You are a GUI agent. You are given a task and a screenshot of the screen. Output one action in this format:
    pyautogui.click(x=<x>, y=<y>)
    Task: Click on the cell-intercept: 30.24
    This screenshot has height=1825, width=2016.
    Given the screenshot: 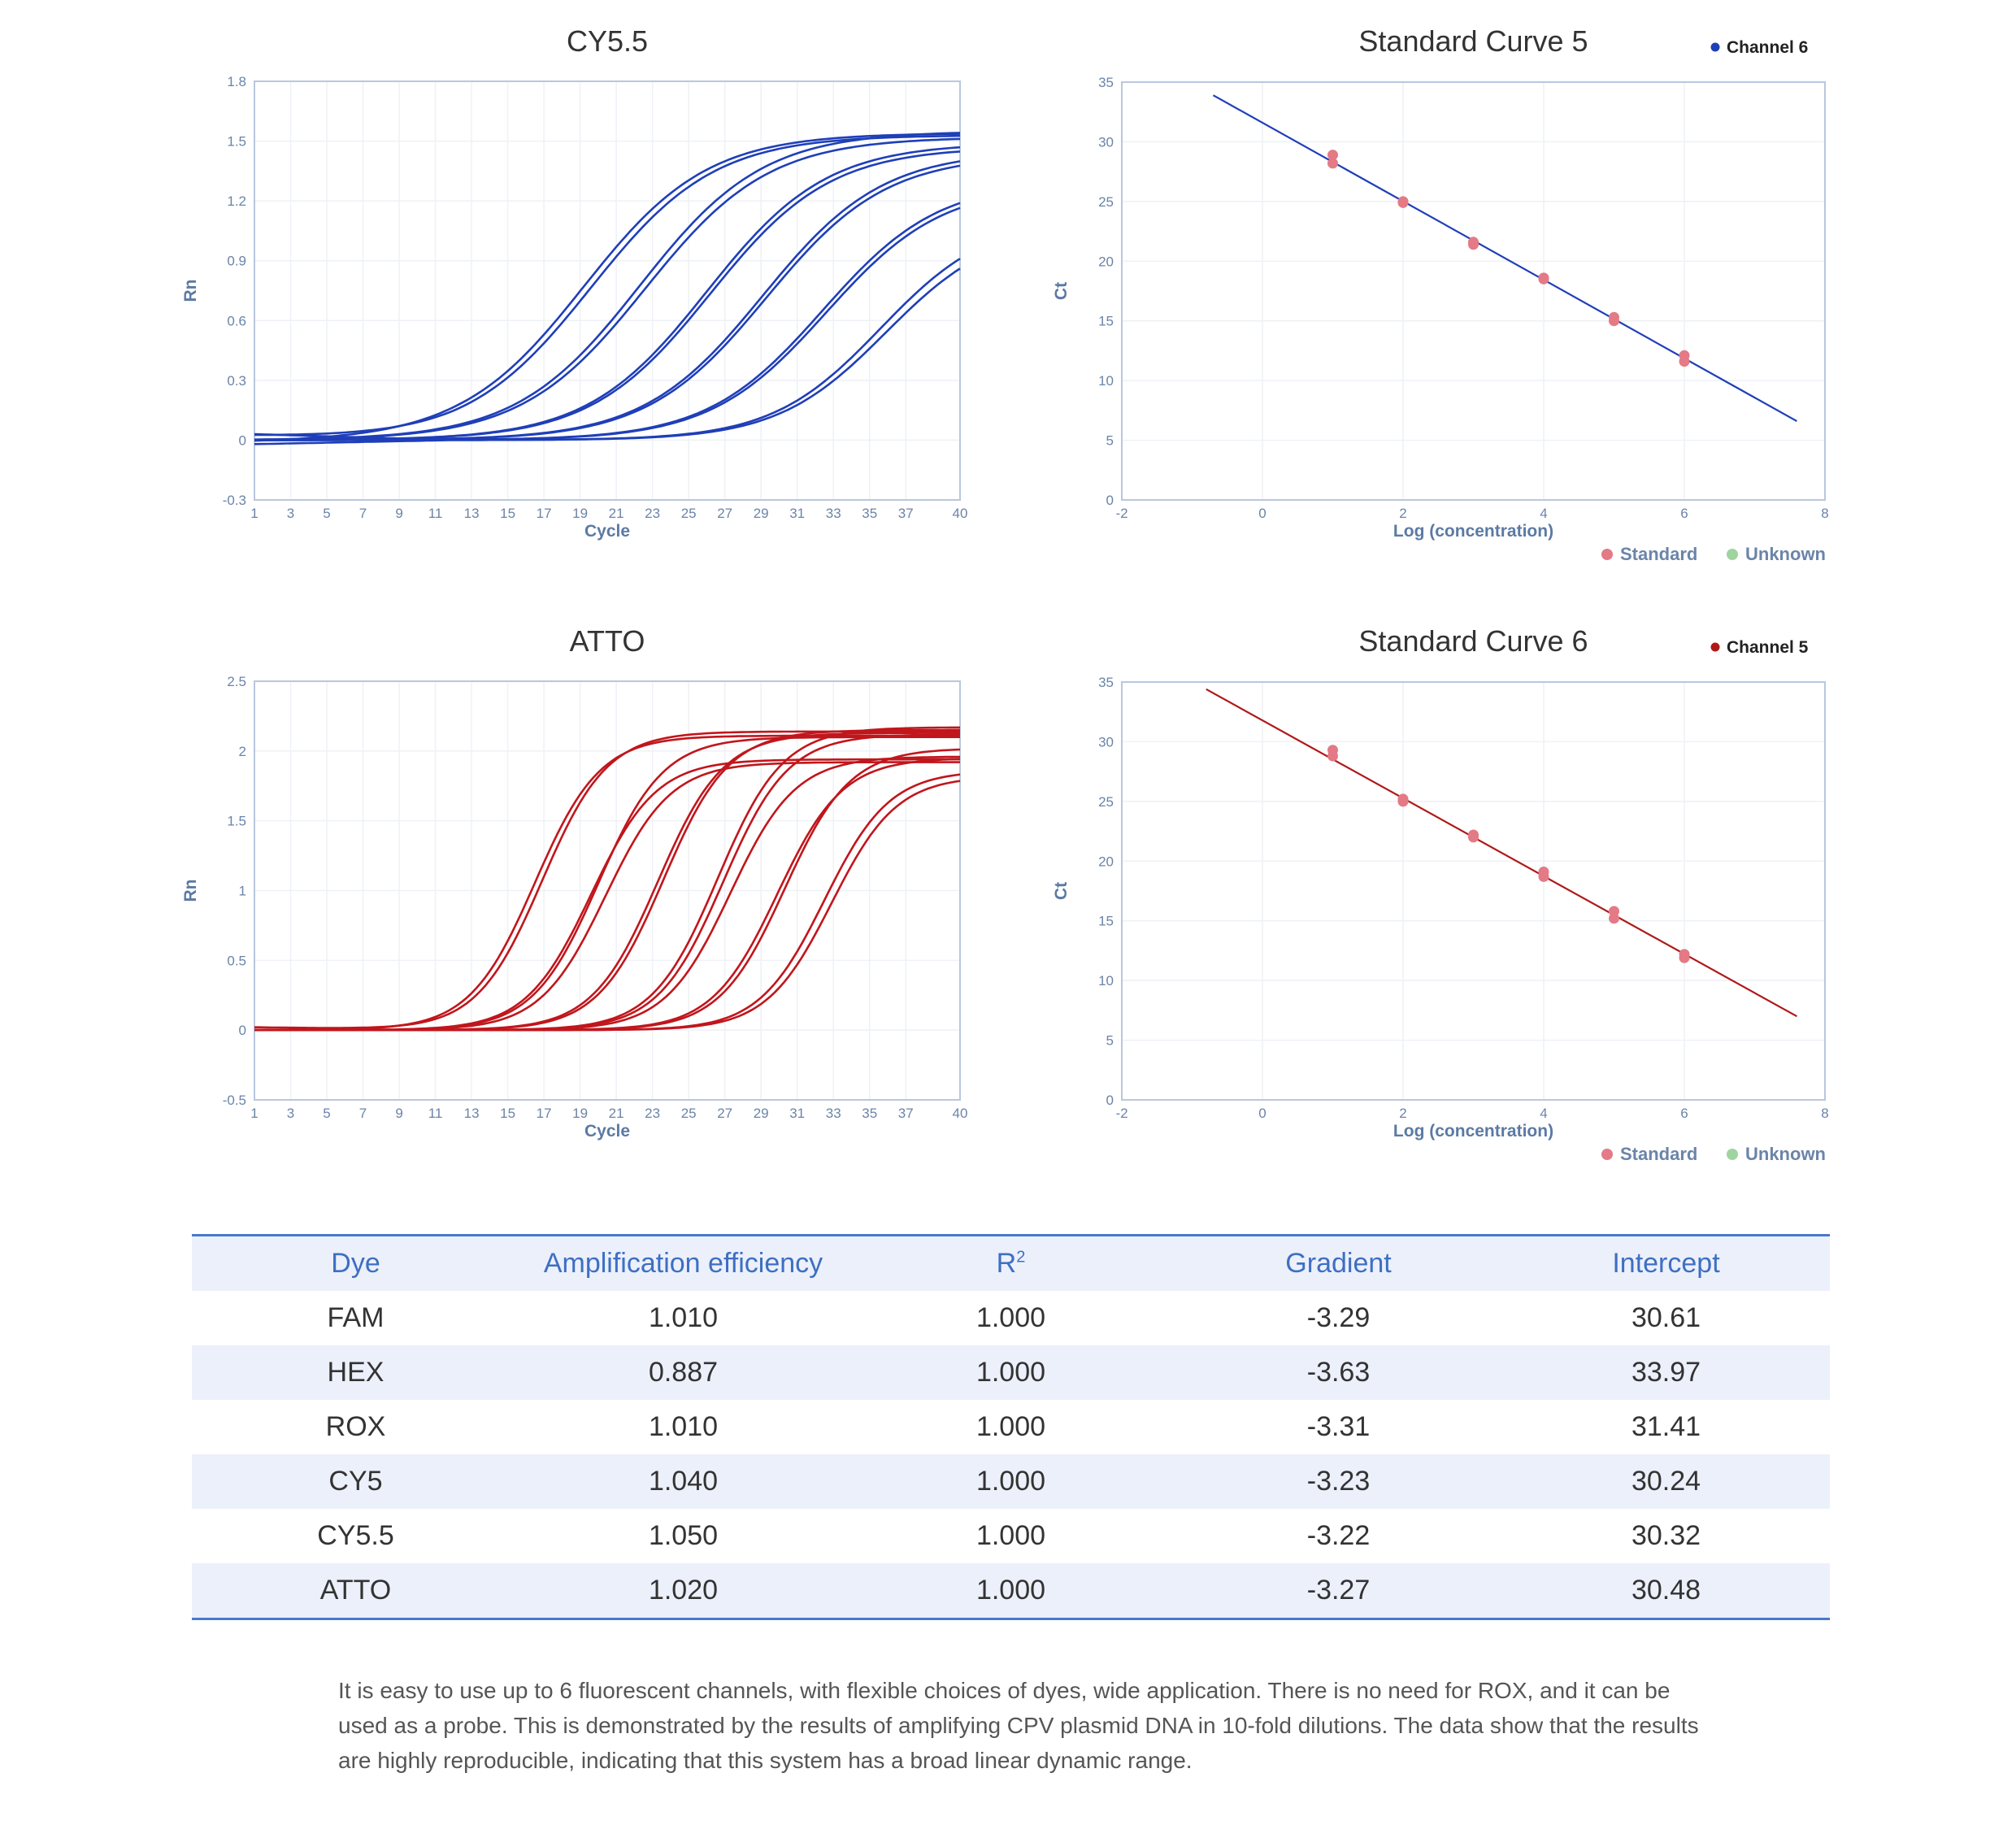 What is the action you would take?
    pyautogui.click(x=1666, y=1481)
    